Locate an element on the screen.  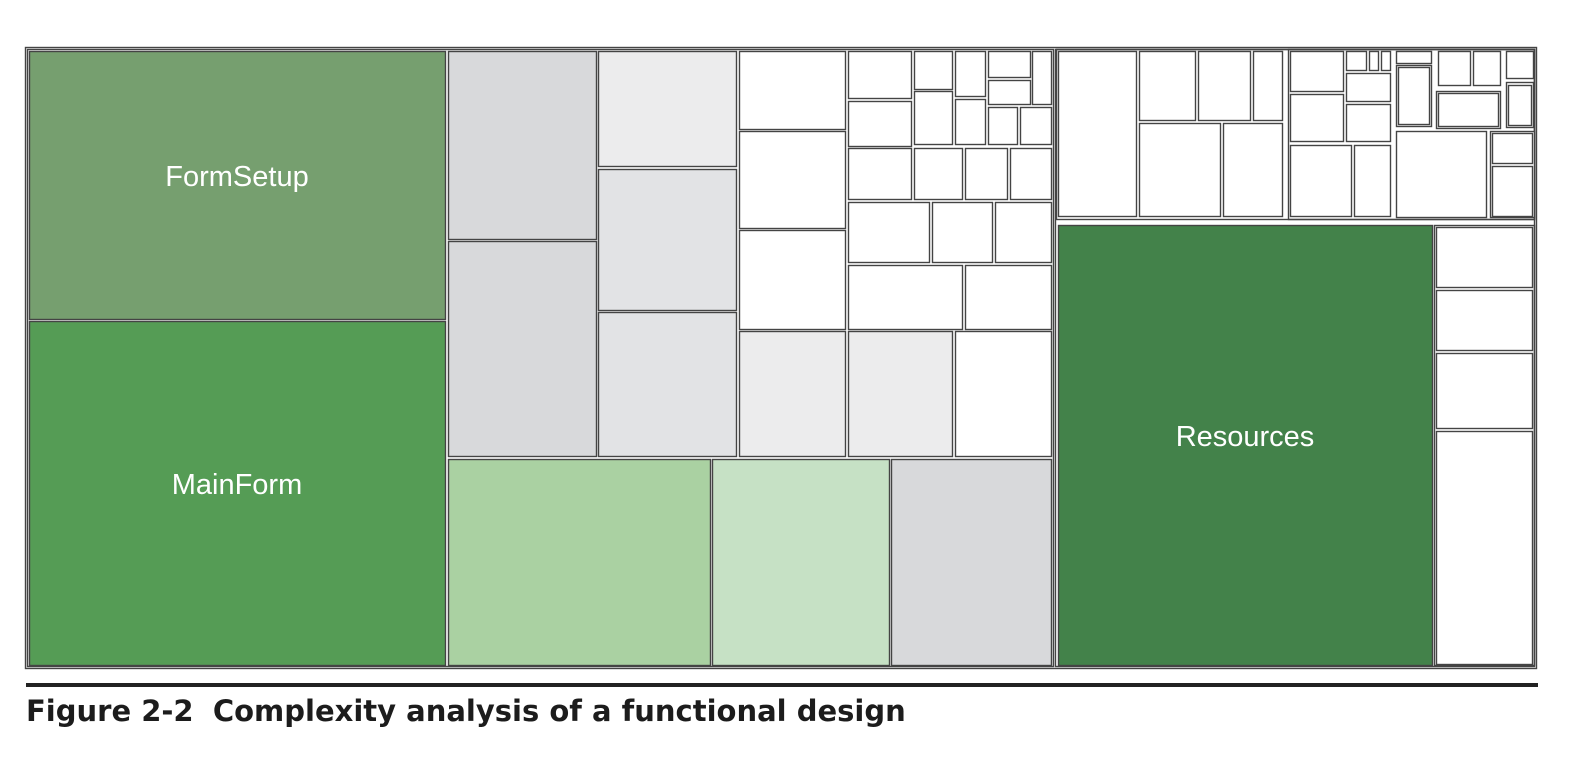
group-right-strip is located at coordinates (1484, 445).